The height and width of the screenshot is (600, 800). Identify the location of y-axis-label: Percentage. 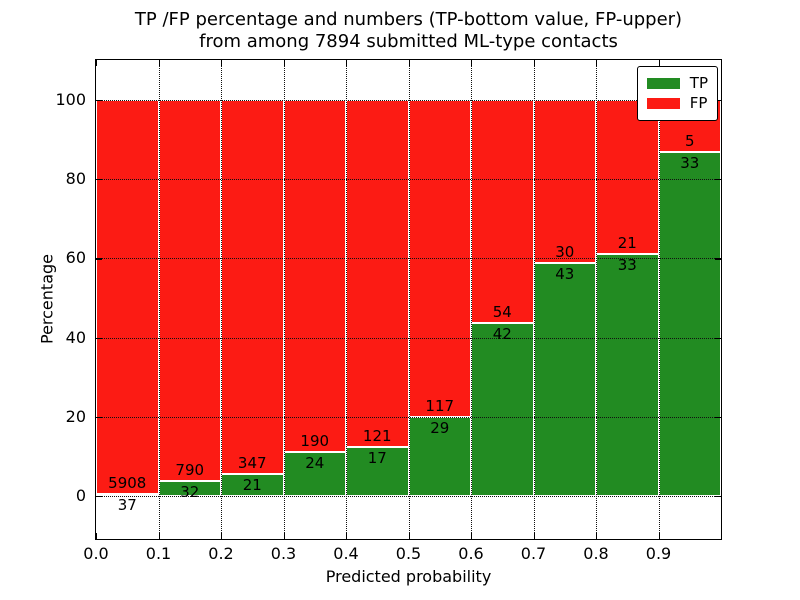
(47, 299).